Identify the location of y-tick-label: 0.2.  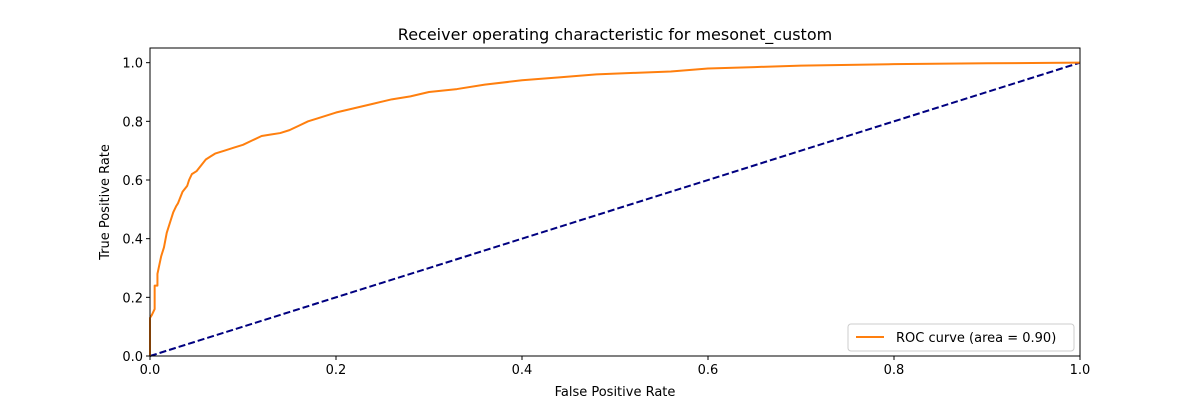
(132, 298).